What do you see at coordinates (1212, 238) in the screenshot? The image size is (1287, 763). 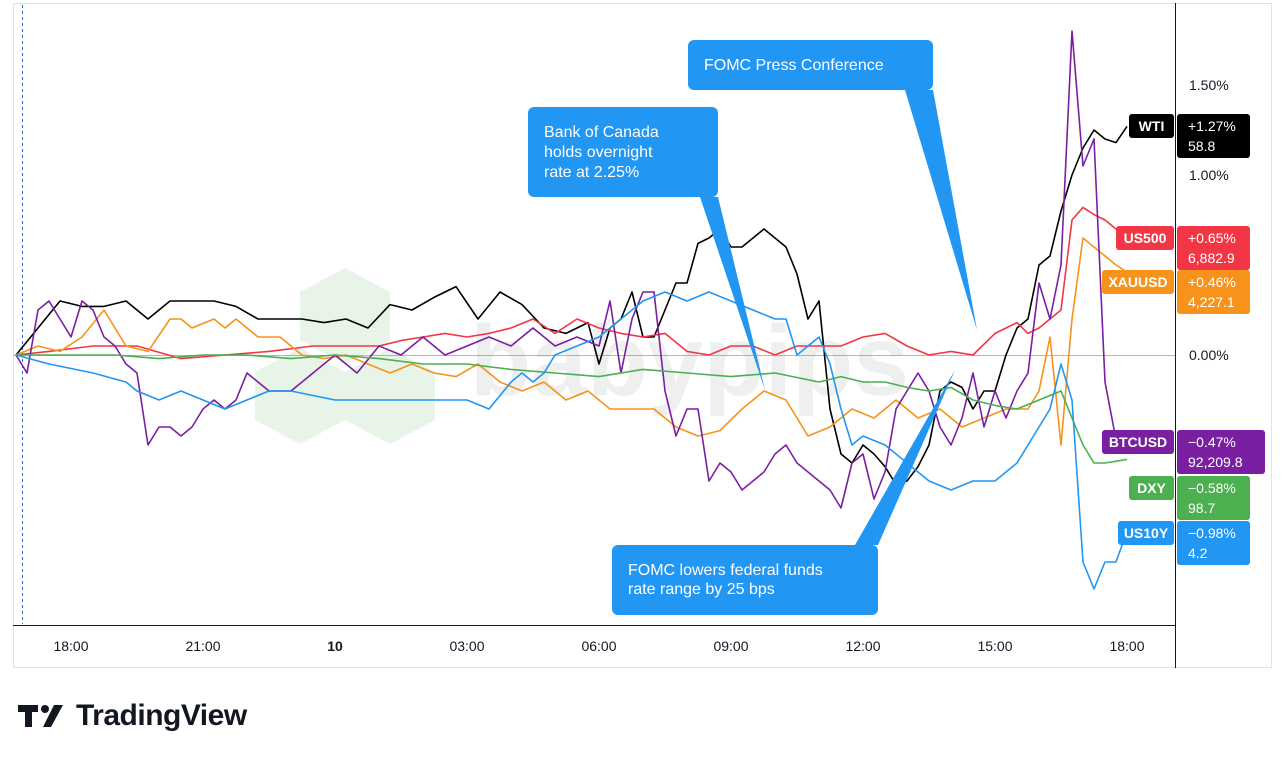 I see `percent-change: +0.65%` at bounding box center [1212, 238].